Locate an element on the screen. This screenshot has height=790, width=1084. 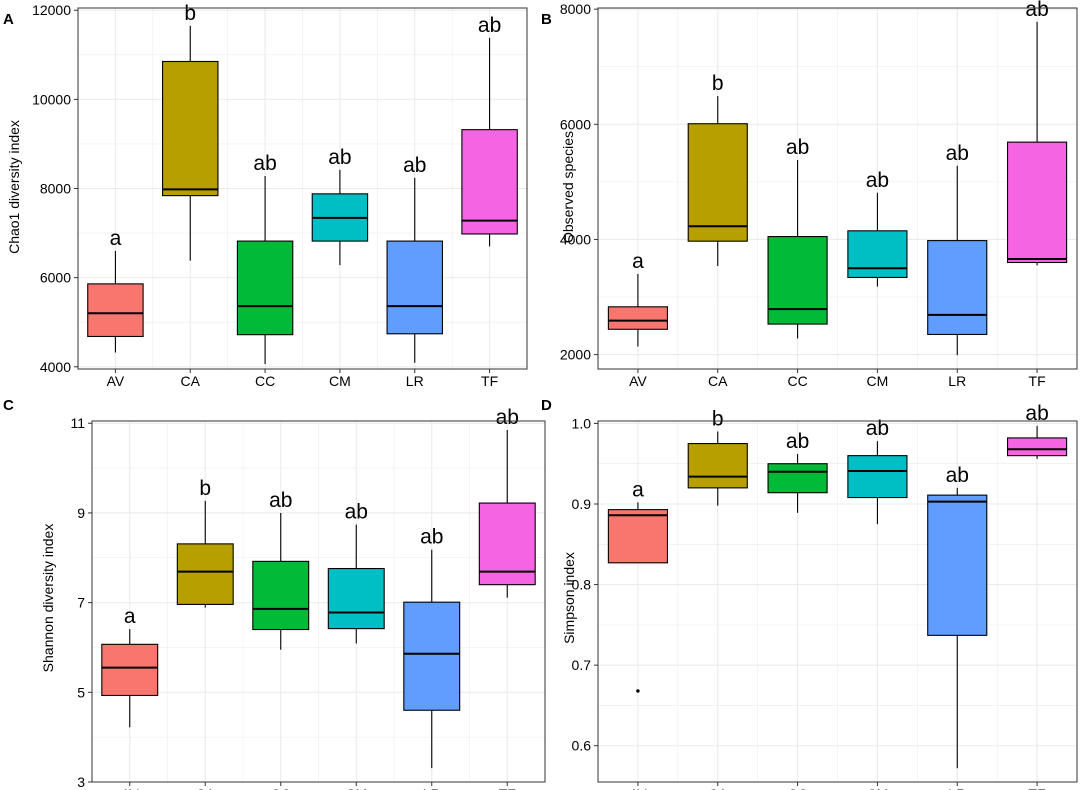
y-tick-label: 1.0 is located at coordinates (582, 423).